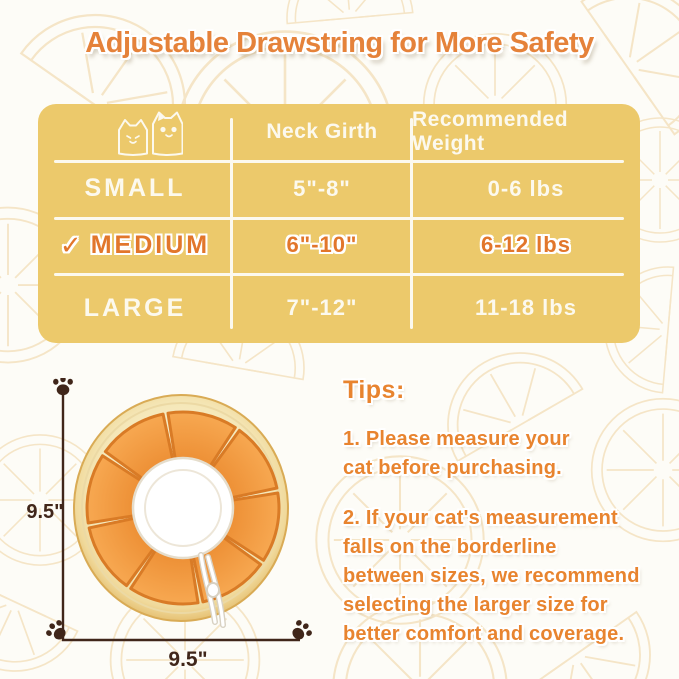 This screenshot has height=679, width=679. Describe the element at coordinates (213, 590) in the screenshot. I see `cord-toggle` at that location.